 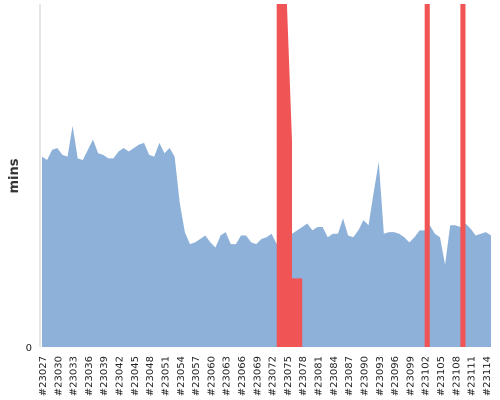 What do you see at coordinates (319, 376) in the screenshot?
I see `x-tick-label: #23081` at bounding box center [319, 376].